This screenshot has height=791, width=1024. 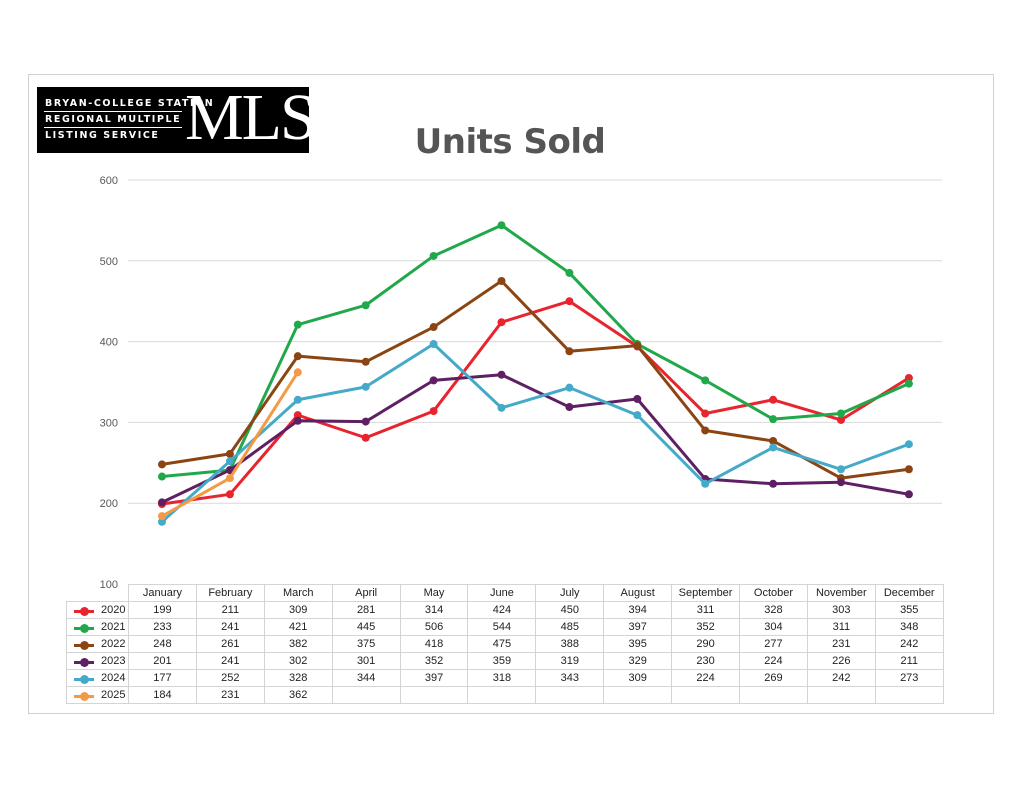 I want to click on legend-entry: 2021, so click(x=97, y=627).